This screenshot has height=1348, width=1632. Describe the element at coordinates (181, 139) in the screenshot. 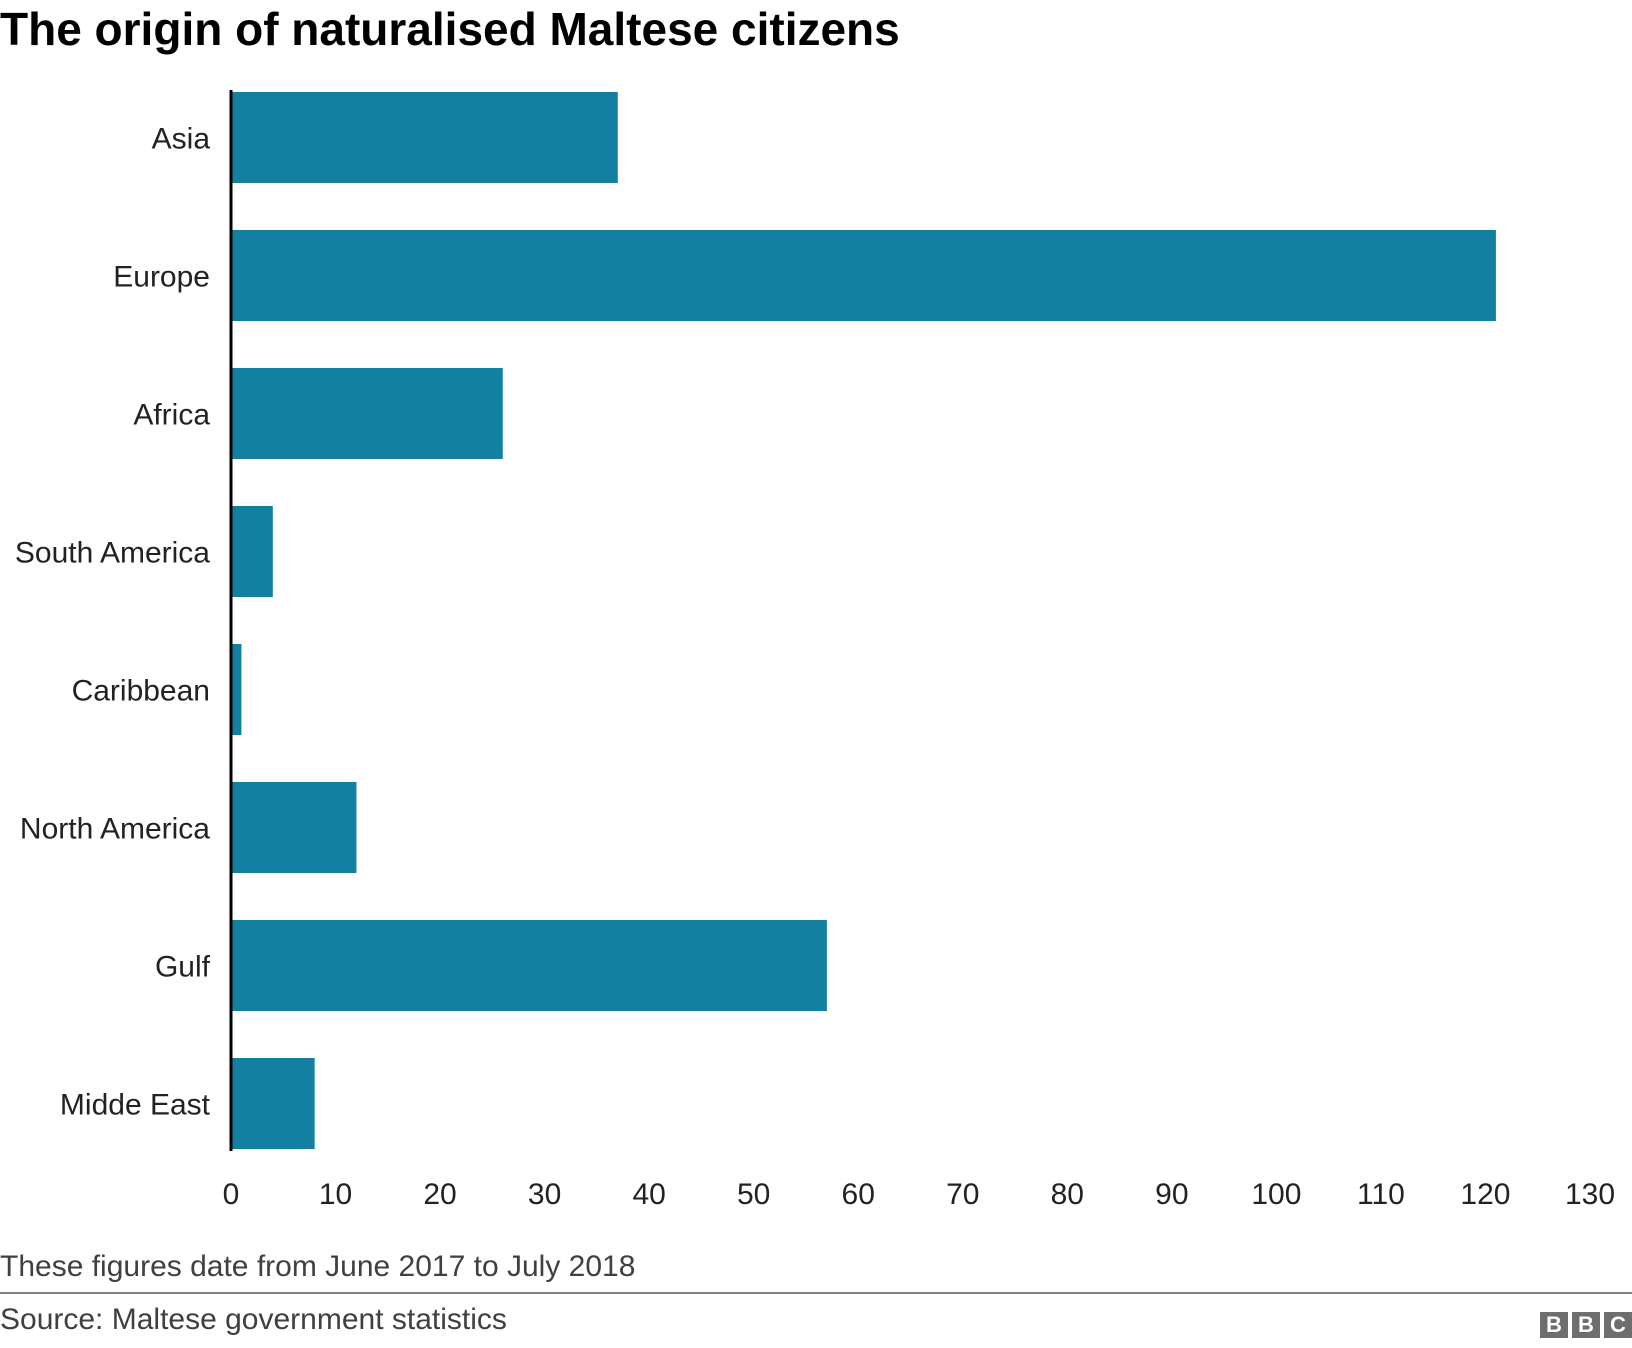

I see `category-label: Asia` at that location.